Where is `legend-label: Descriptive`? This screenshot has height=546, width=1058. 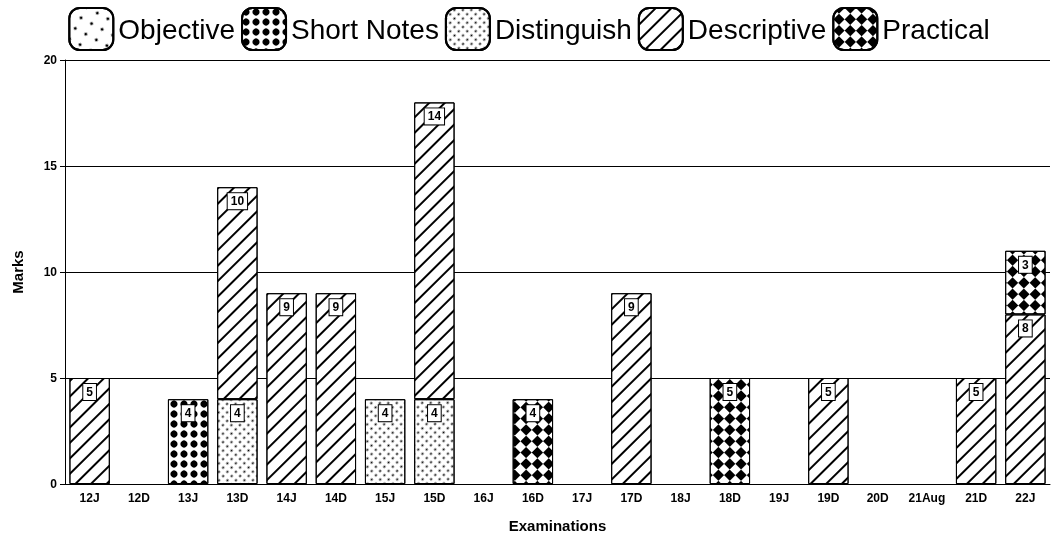 legend-label: Descriptive is located at coordinates (757, 29).